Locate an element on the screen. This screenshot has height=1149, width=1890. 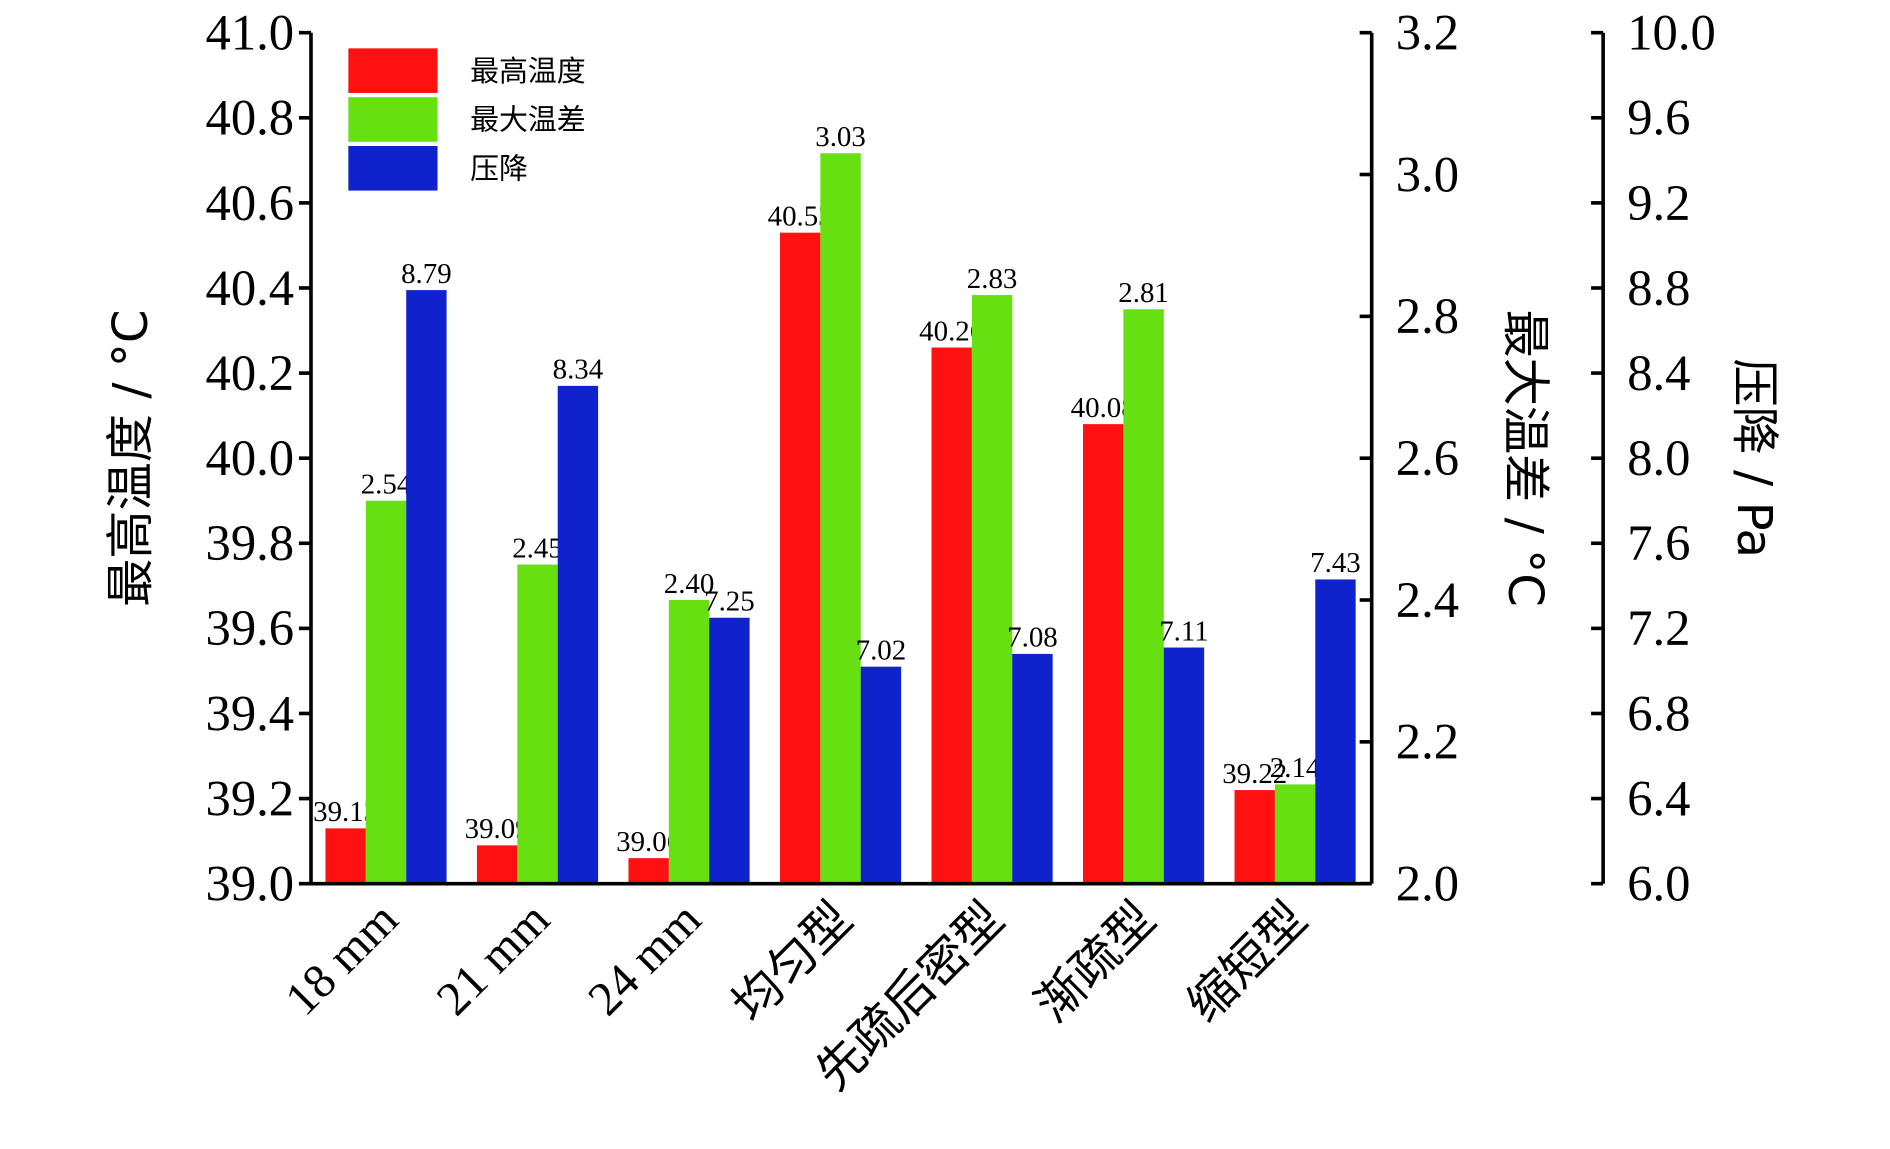
x-tick-label: 24 mm is located at coordinates (644, 959).